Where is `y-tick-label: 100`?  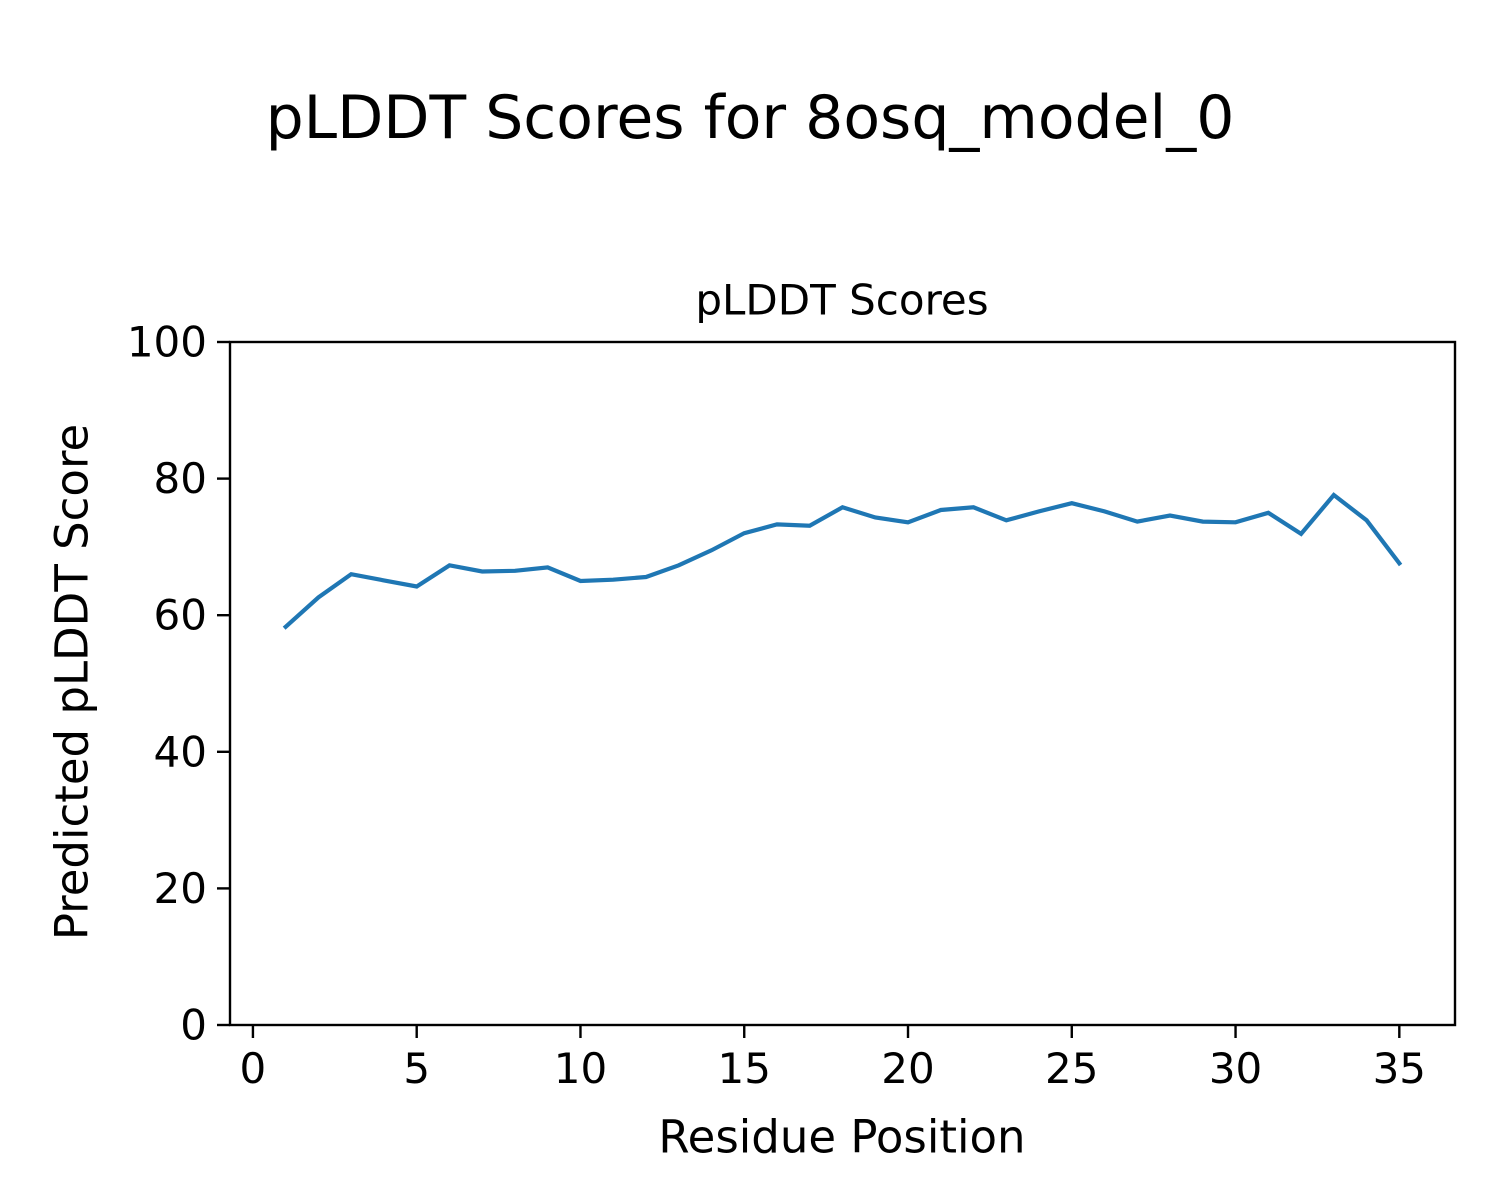
y-tick-label: 100 is located at coordinates (167, 342).